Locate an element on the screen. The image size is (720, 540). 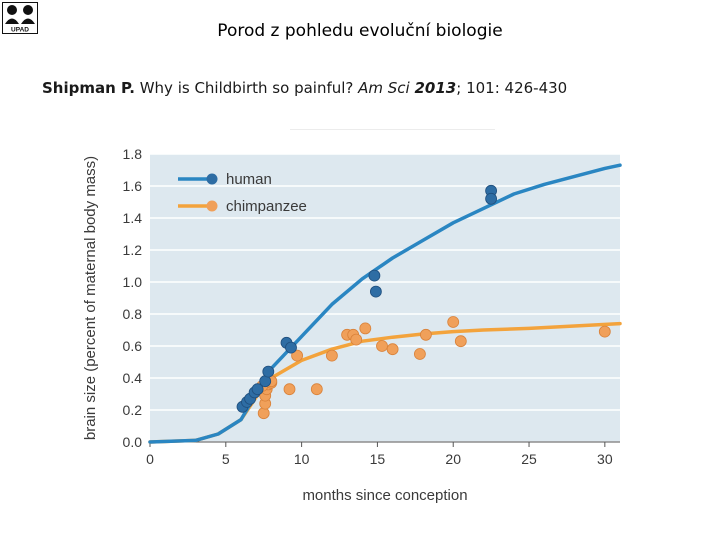
citation-author: Shipman P. is located at coordinates (88, 88).